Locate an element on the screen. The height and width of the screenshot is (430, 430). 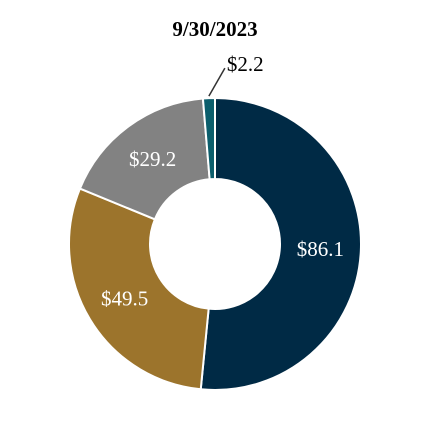
slice-label-3: $2.2 is located at coordinates (245, 64).